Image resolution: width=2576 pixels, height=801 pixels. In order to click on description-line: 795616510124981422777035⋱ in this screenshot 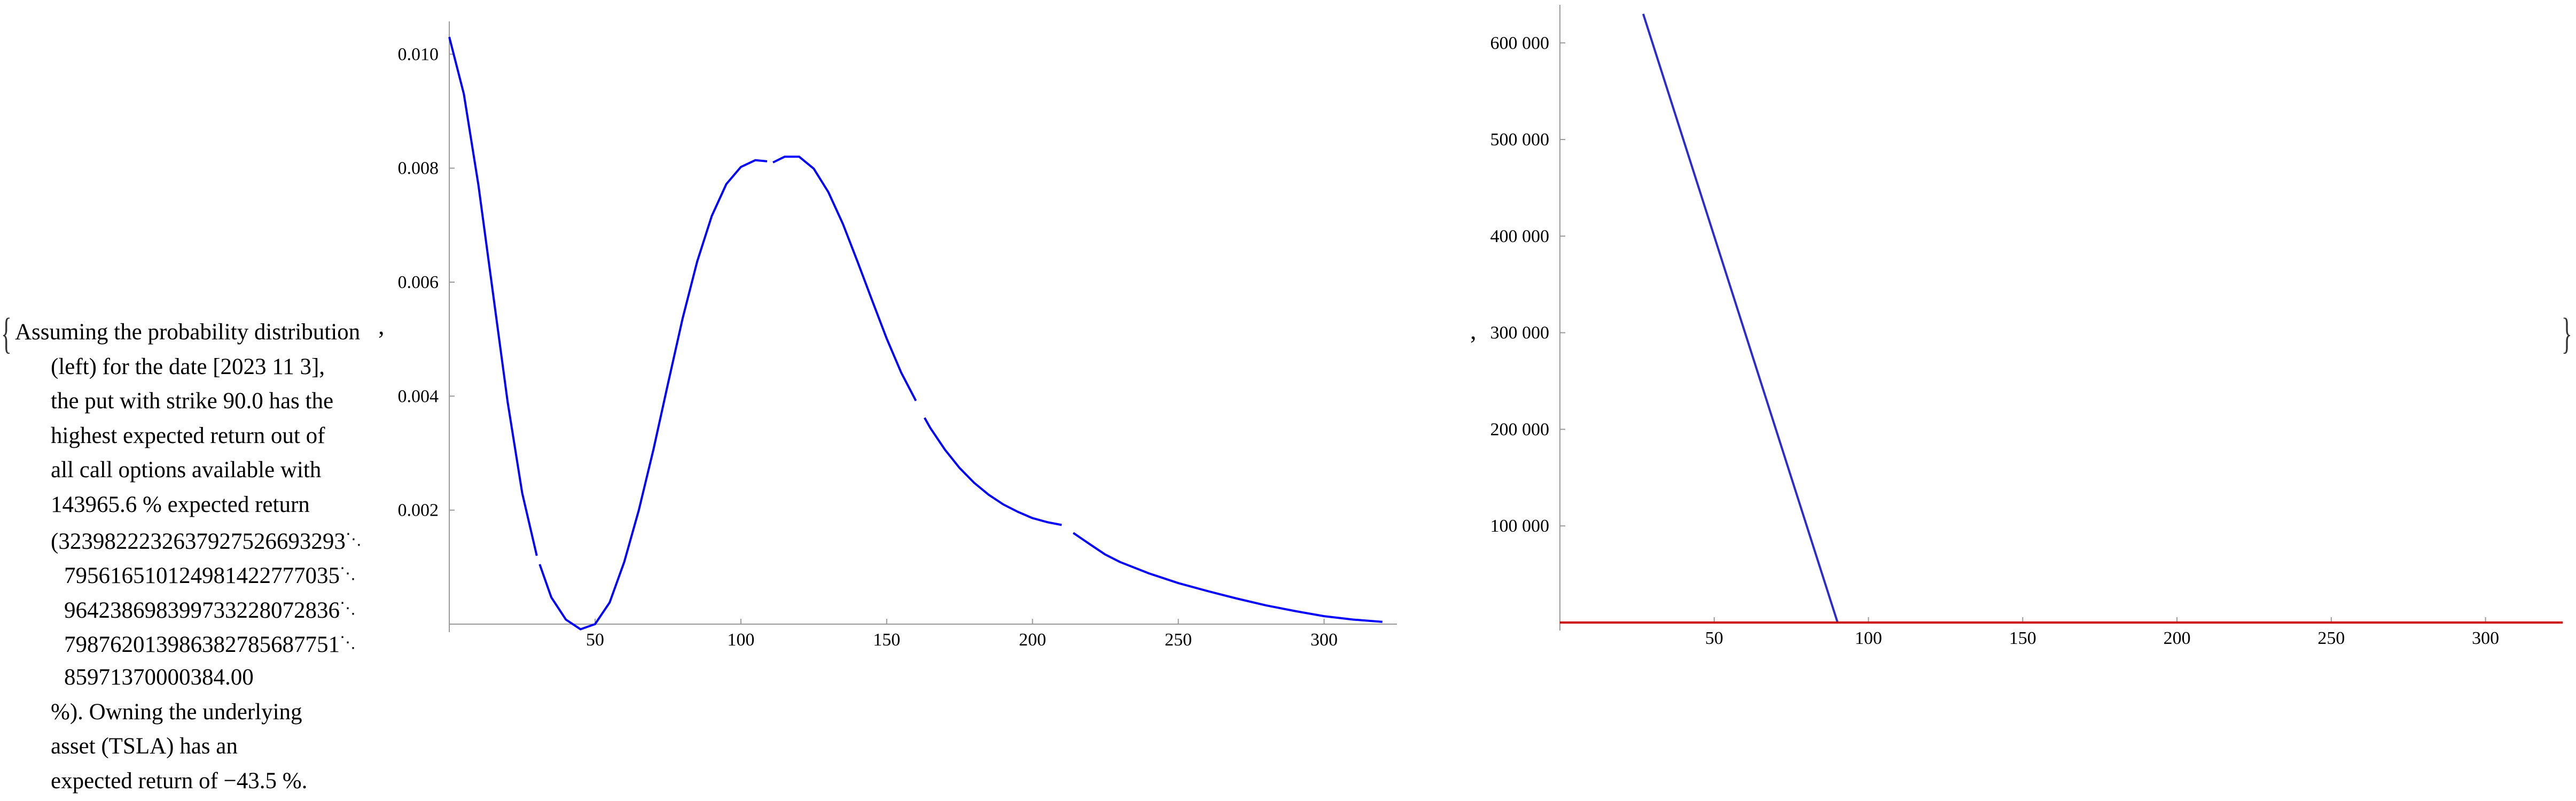, I will do `click(210, 576)`.